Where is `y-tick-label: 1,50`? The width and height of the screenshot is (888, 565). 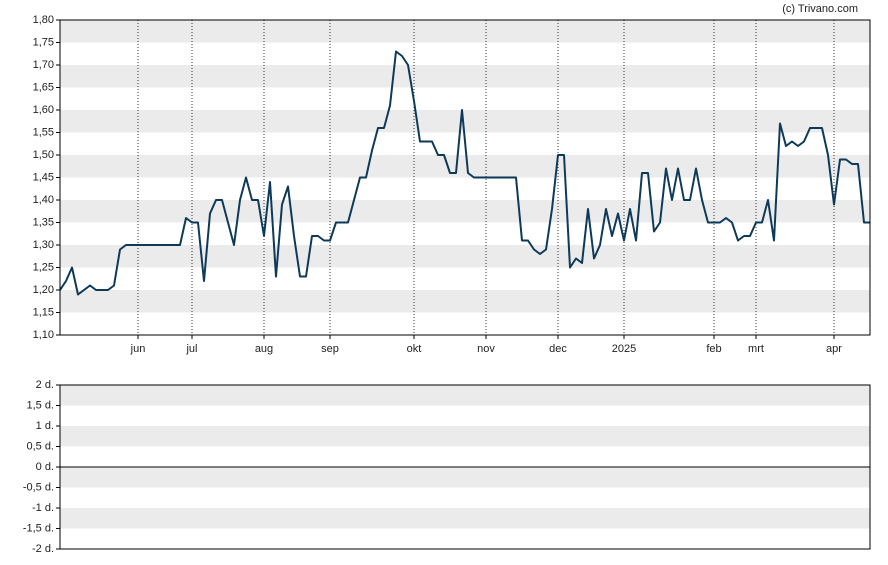 y-tick-label: 1,50 is located at coordinates (43, 155).